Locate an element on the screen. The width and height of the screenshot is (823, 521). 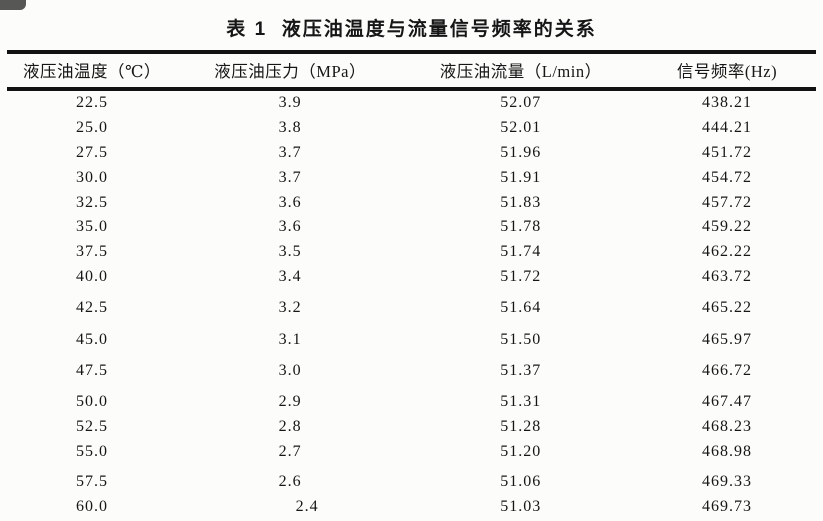
table-cell: 3.4 is located at coordinates (290, 276).